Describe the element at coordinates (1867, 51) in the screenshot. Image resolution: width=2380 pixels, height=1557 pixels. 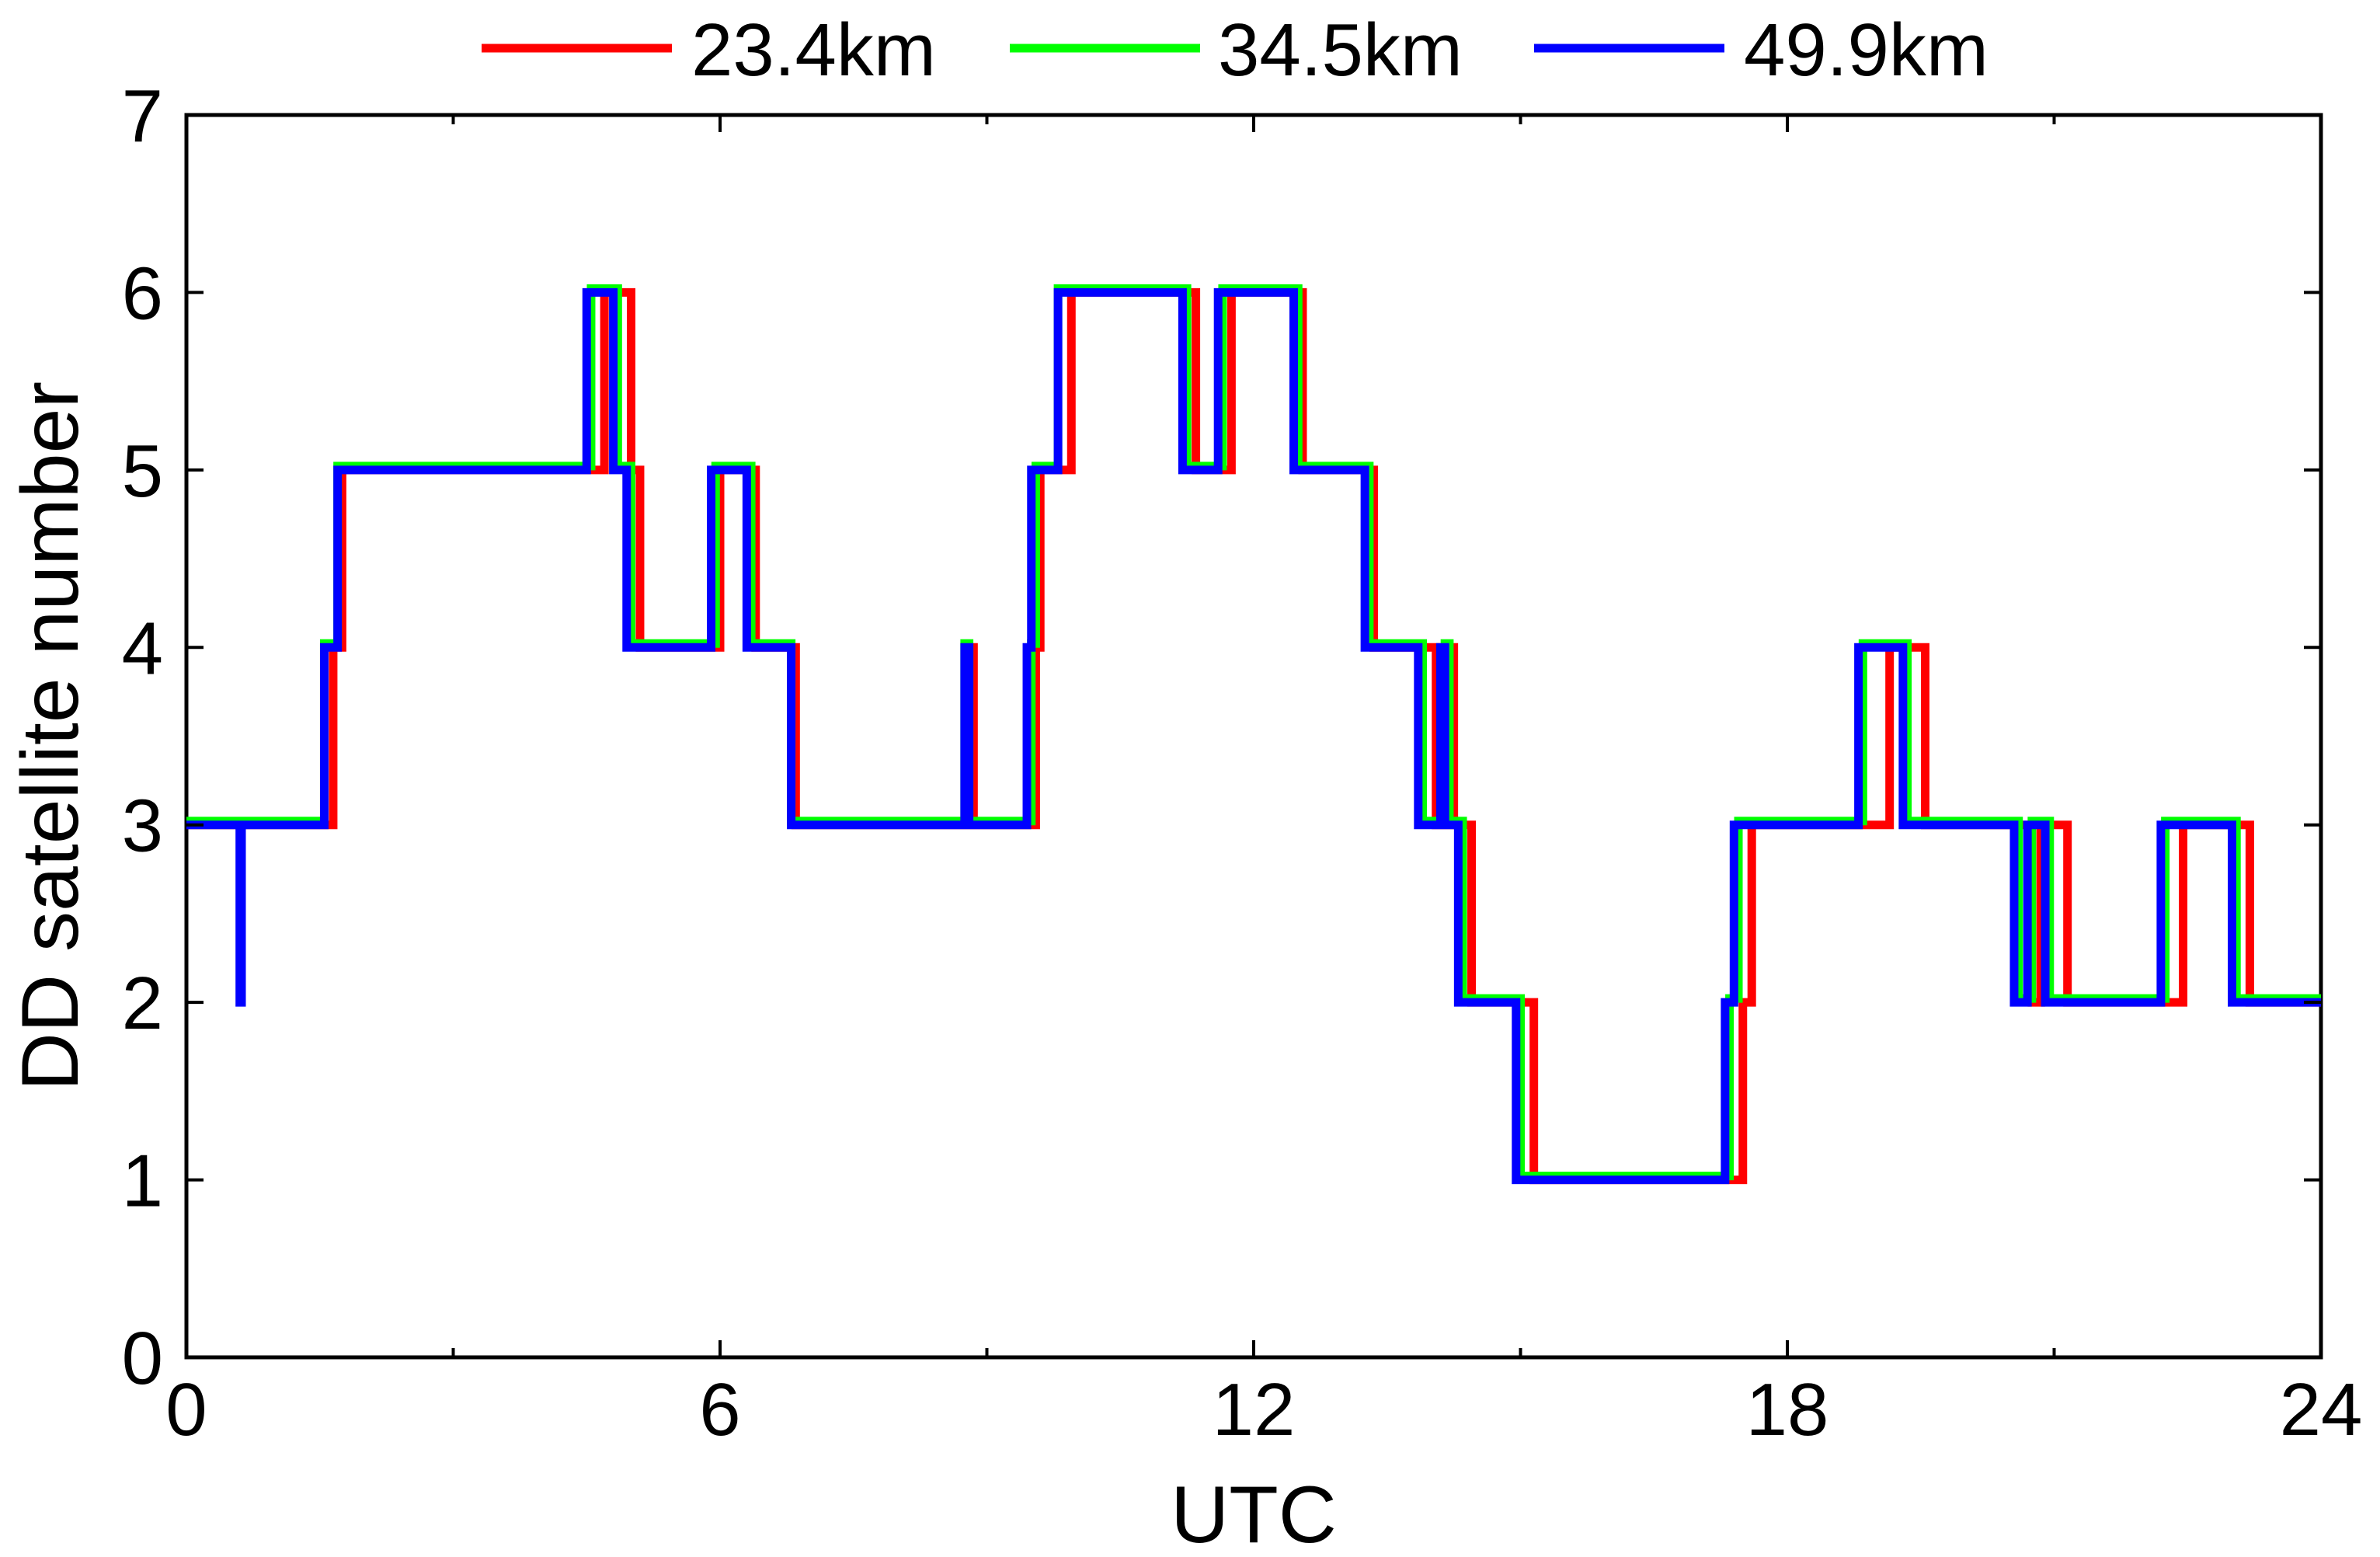
I see `legend-entry-label: 49.9km` at that location.